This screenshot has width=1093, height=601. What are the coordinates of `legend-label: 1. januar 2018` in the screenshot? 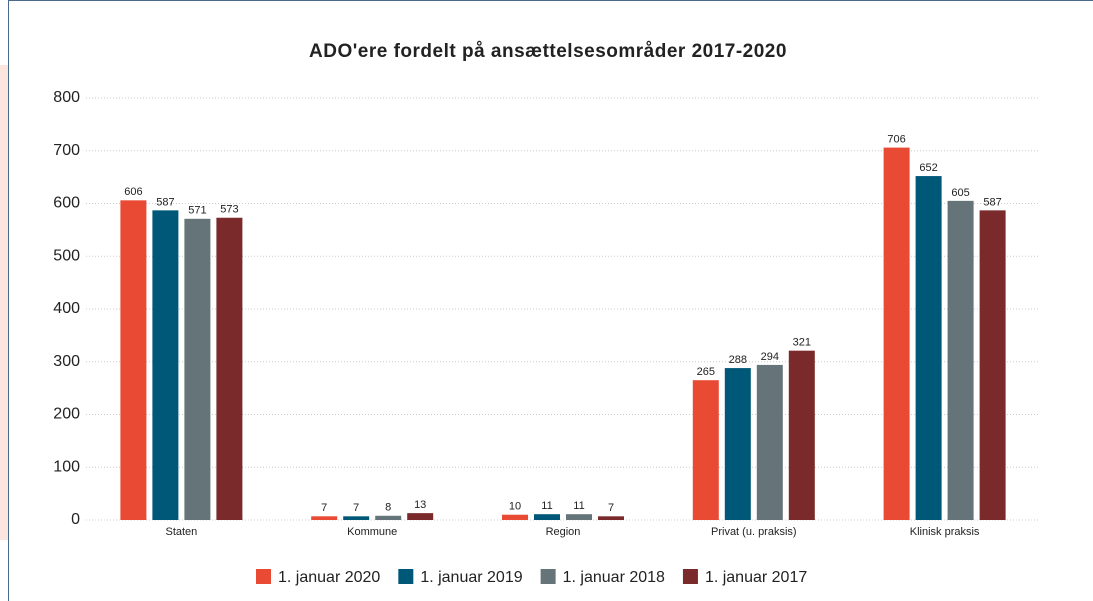 It's located at (614, 577).